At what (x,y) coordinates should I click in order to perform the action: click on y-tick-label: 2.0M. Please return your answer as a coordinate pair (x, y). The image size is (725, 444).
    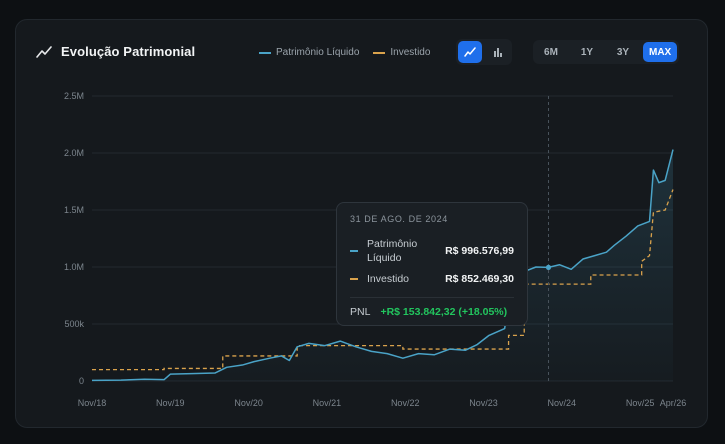
    Looking at the image, I should click on (74, 153).